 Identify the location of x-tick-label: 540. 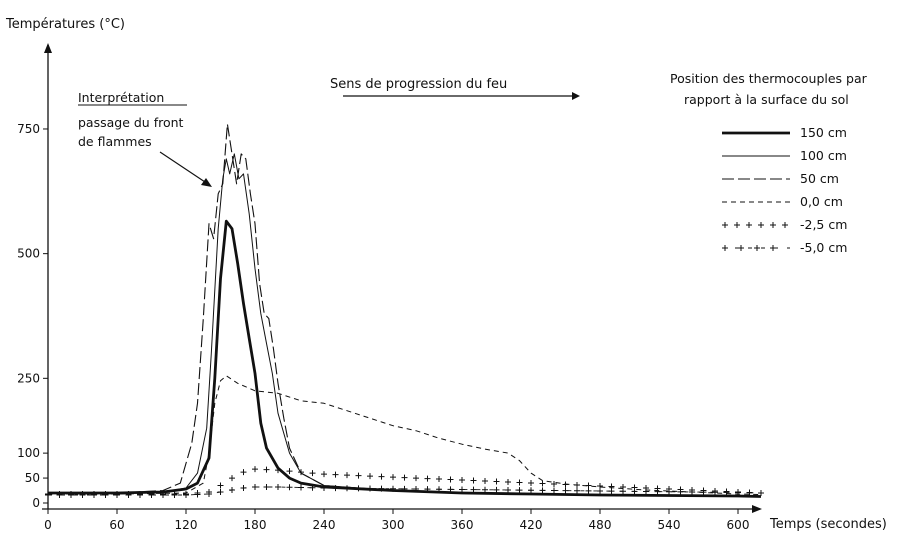
(669, 525).